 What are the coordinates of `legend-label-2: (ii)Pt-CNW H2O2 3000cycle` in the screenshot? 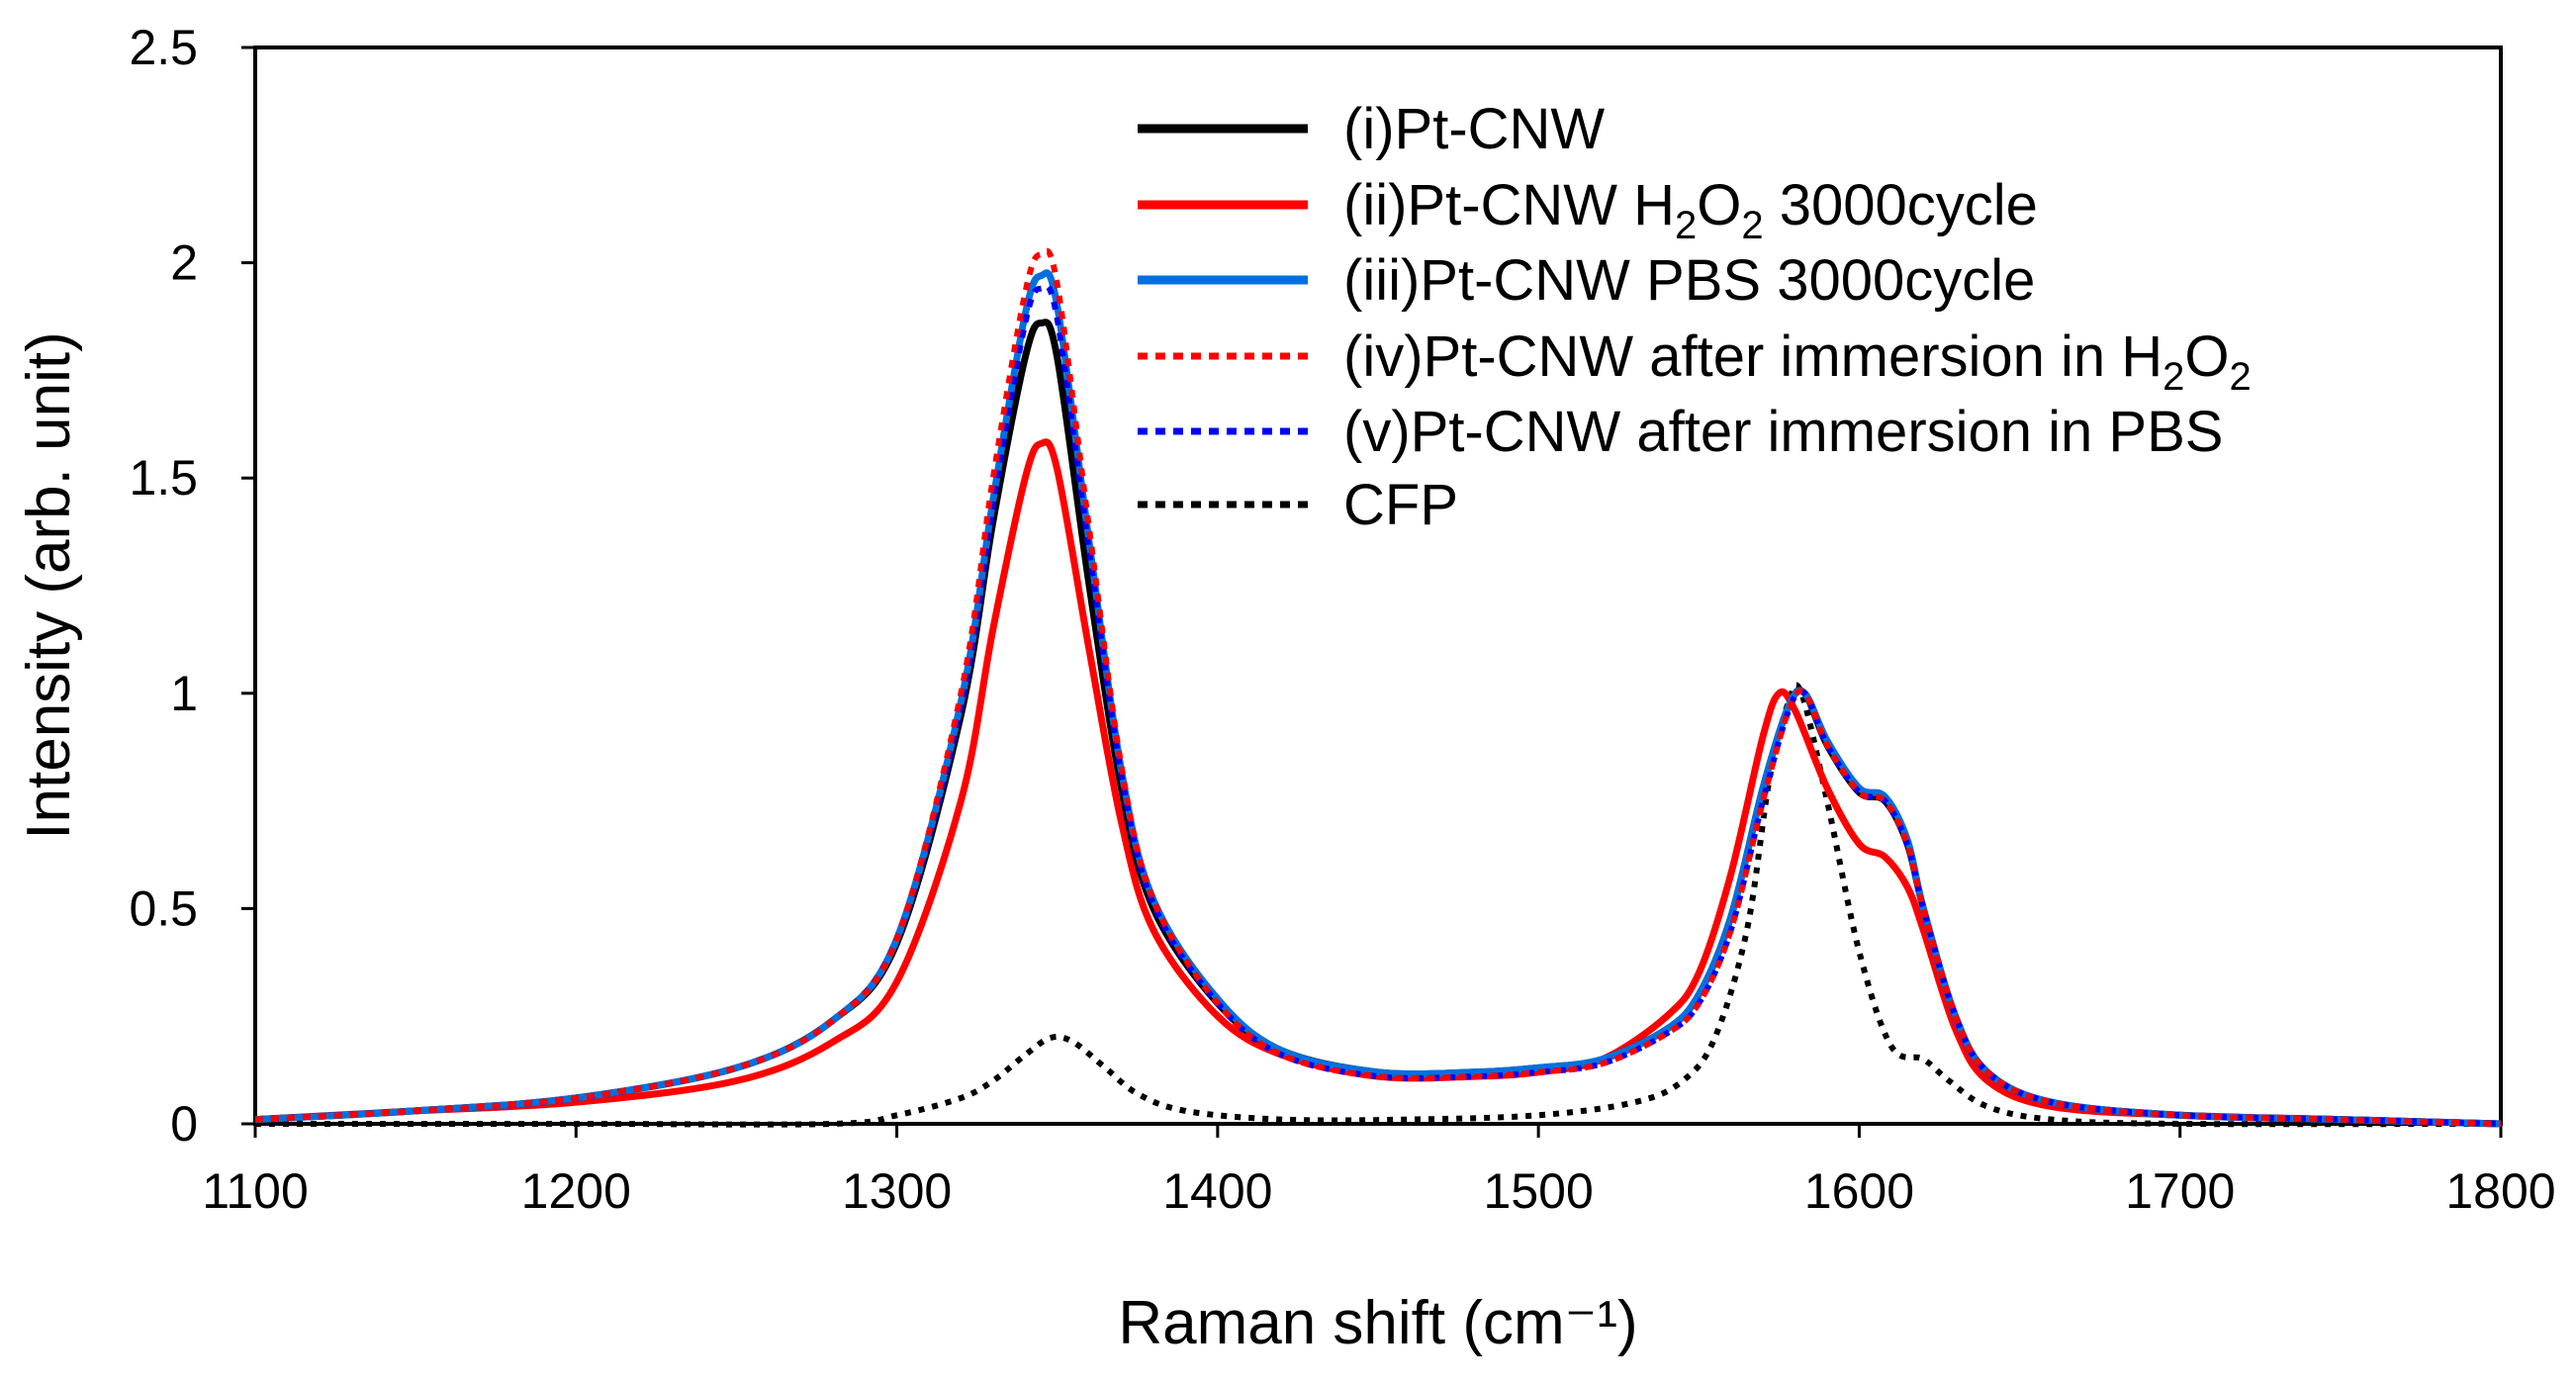 It's located at (1690, 210).